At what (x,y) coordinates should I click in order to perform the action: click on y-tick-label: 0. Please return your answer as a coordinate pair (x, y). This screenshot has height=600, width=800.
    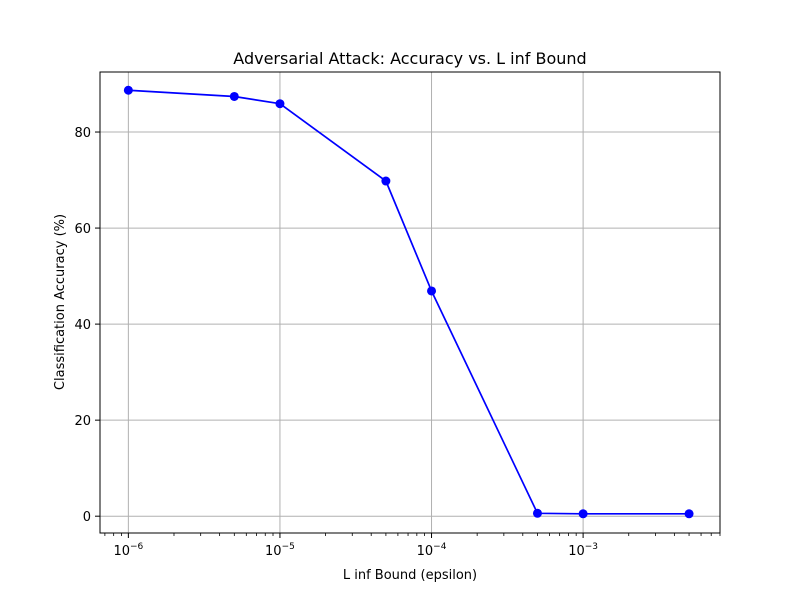
    Looking at the image, I should click on (87, 517).